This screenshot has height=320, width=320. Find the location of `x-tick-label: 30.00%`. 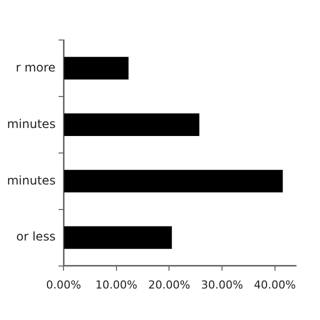

x-tick-label: 30.00% is located at coordinates (222, 285).